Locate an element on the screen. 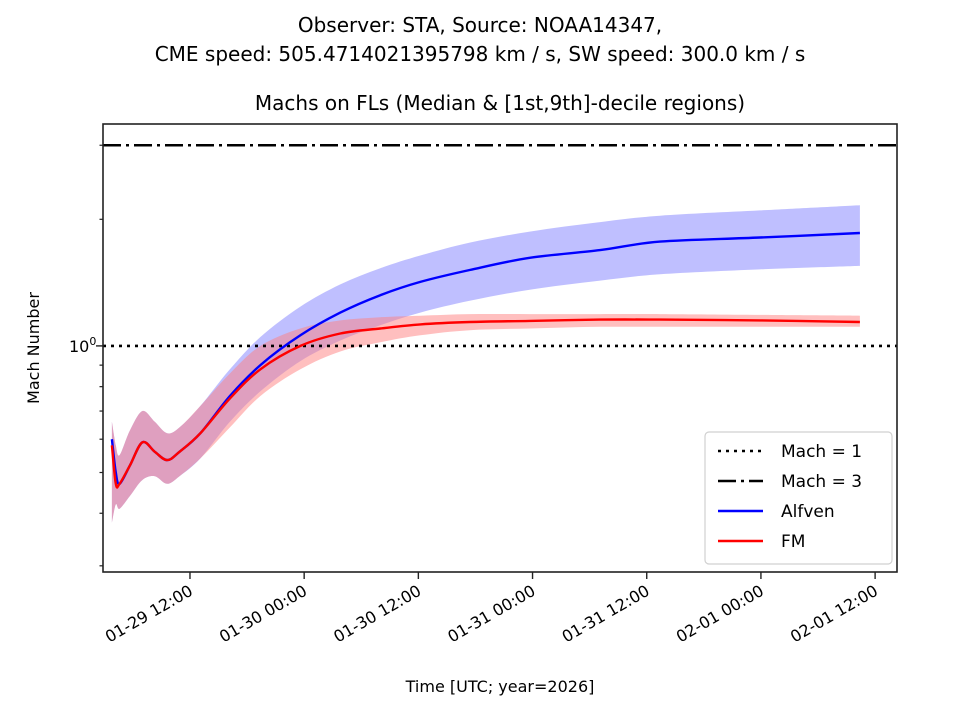  legend-label: Mach = 1 is located at coordinates (821, 452).